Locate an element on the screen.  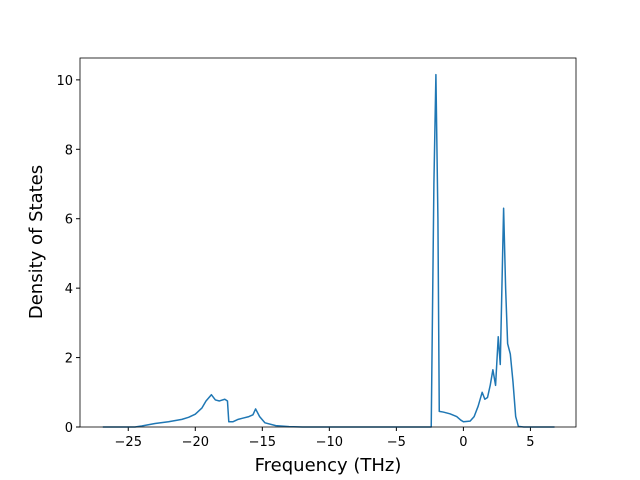
y-tick-label: 8 is located at coordinates (69, 150).